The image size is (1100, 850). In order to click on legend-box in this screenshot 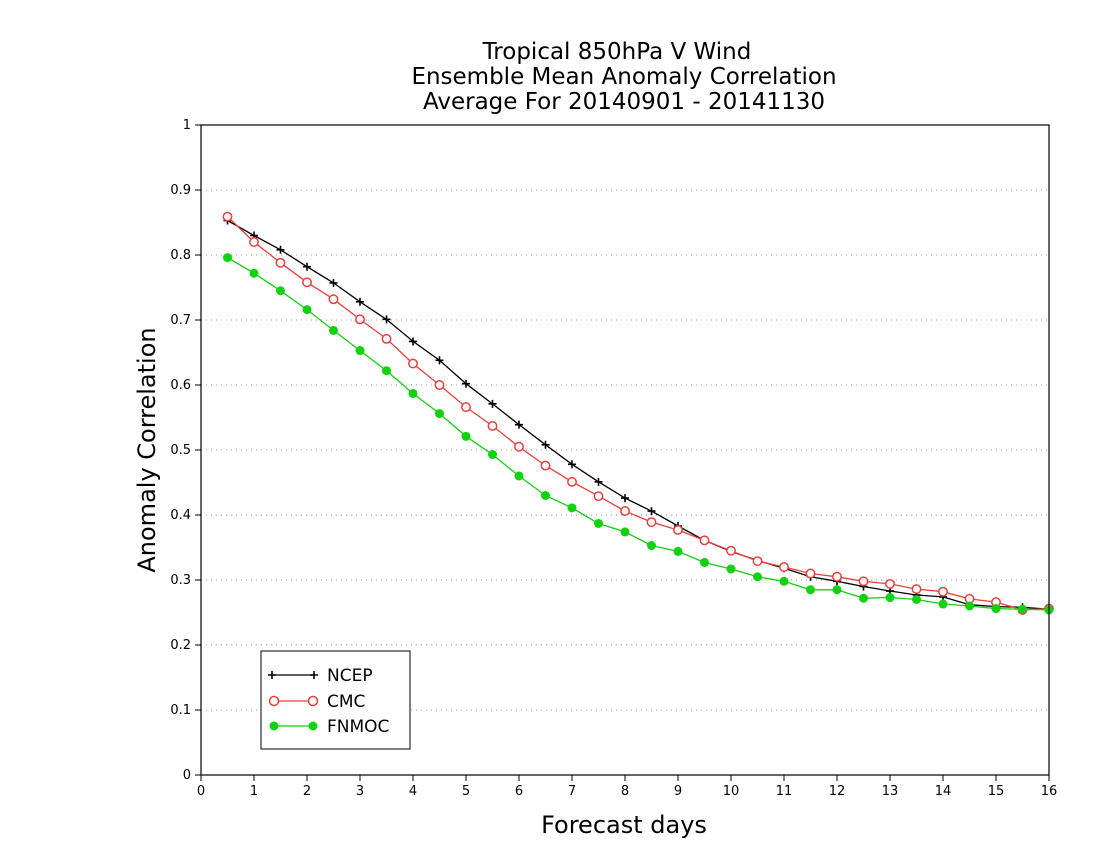, I will do `click(335, 700)`.